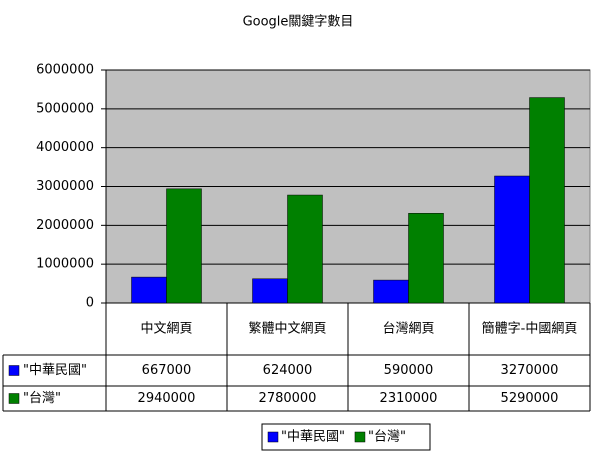 Image resolution: width=596 pixels, height=454 pixels. Describe the element at coordinates (530, 329) in the screenshot. I see `x-tick-label: 簡體字-中國網頁` at that location.